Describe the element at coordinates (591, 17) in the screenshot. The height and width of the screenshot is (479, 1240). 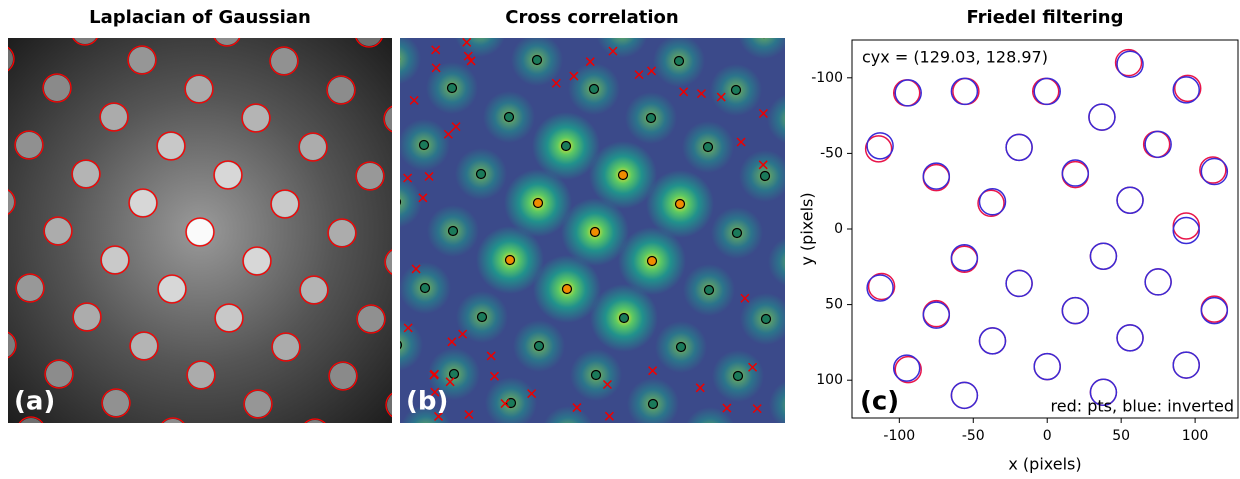
I see `panel-title: Cross correlation` at that location.